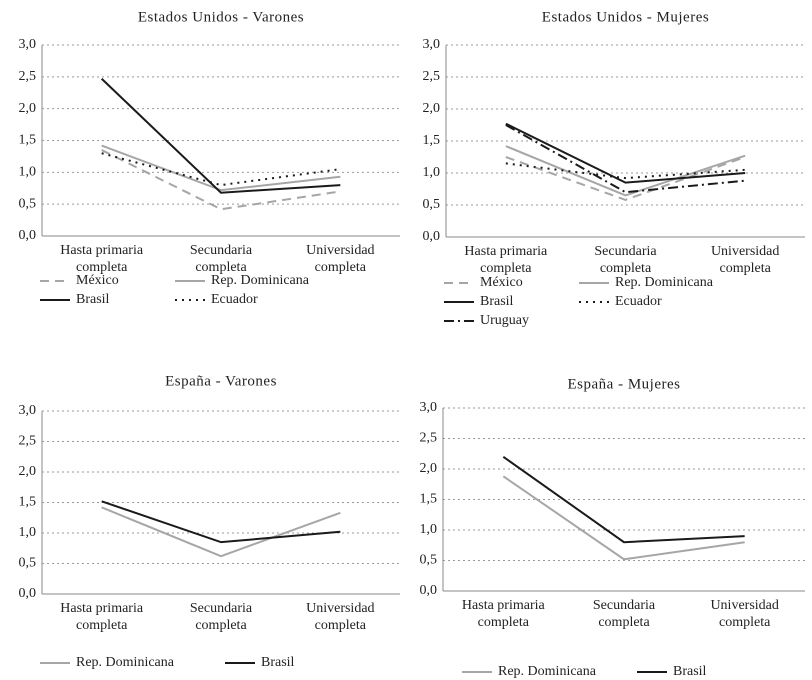  What do you see at coordinates (221, 17) in the screenshot?
I see `chart-title: Estados Unidos - Varones` at bounding box center [221, 17].